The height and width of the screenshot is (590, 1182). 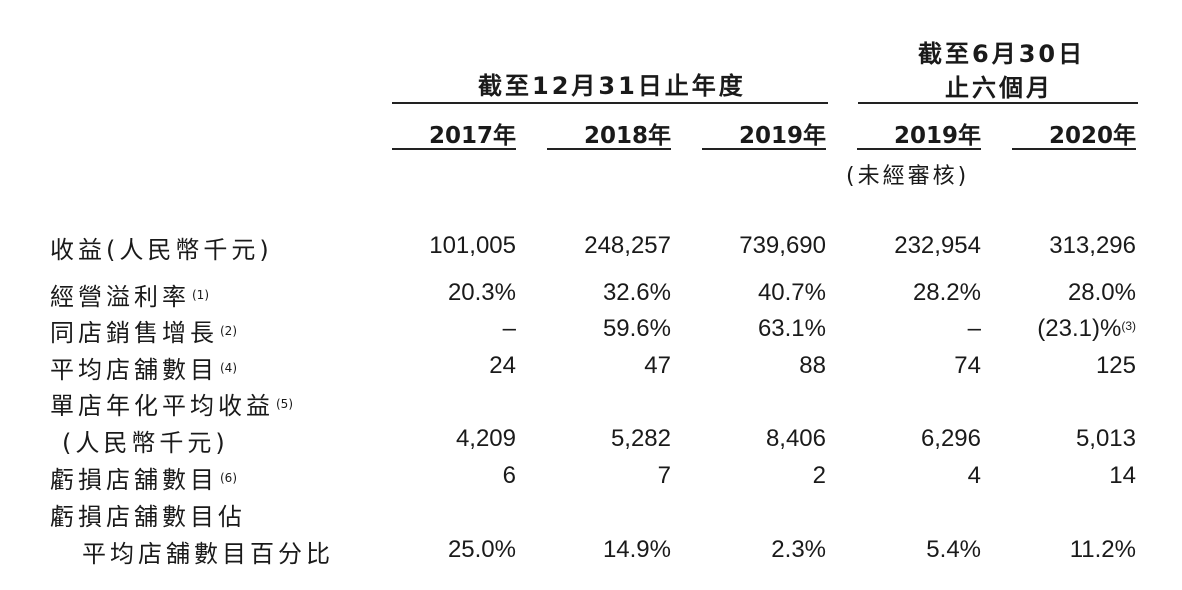 What do you see at coordinates (1092, 136) in the screenshot?
I see `year-header-2020-half: 2020年` at bounding box center [1092, 136].